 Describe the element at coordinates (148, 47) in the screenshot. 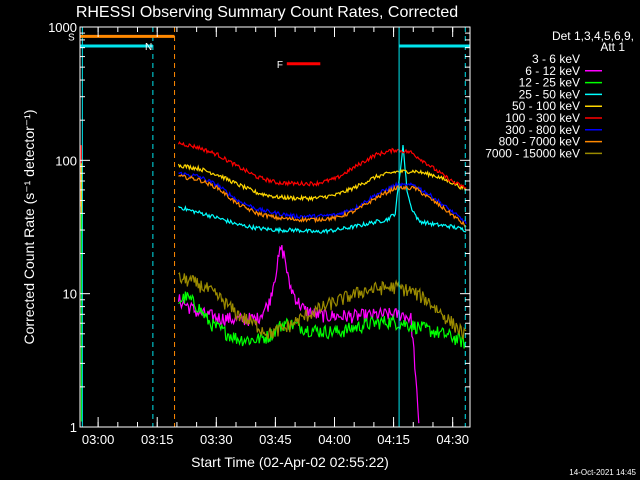

I see `flag-label-n: N` at that location.